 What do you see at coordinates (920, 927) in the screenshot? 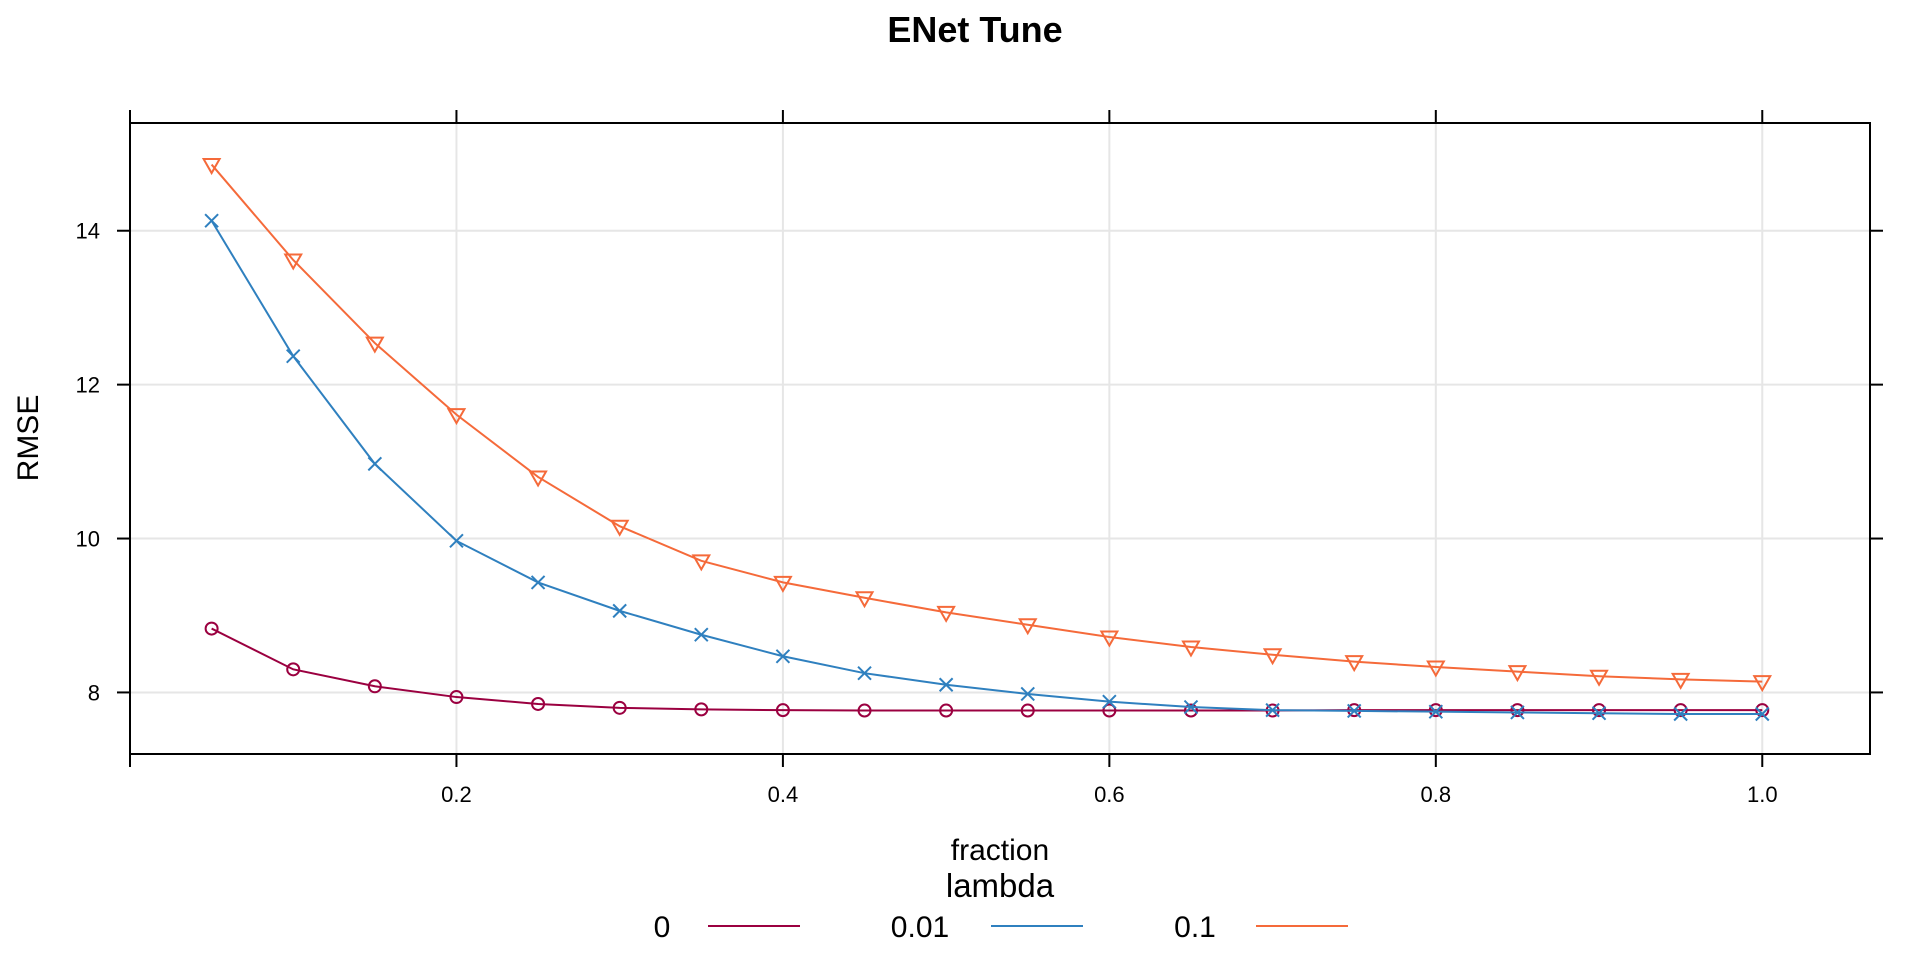
I see `legend-label: 0.01` at bounding box center [920, 927].